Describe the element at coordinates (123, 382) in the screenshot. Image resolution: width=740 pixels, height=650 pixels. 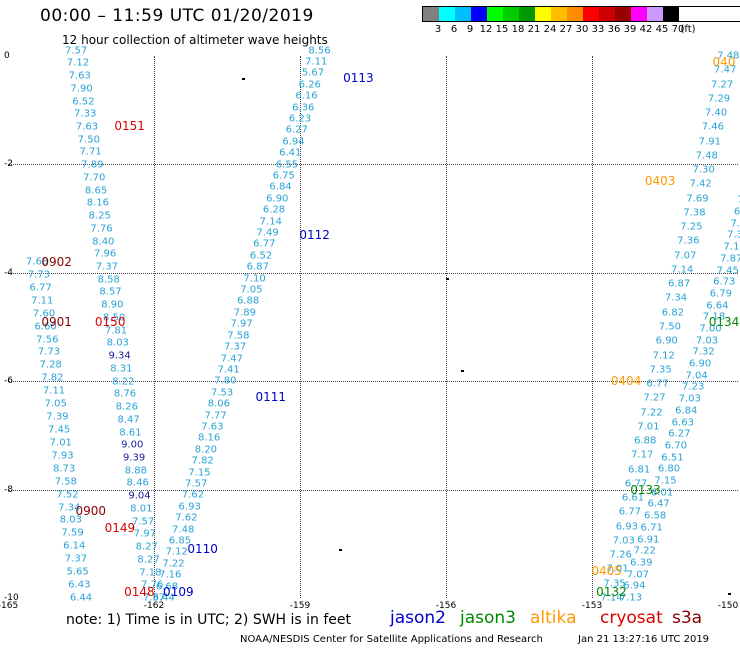
I see `wave-height-value: 8.22` at that location.